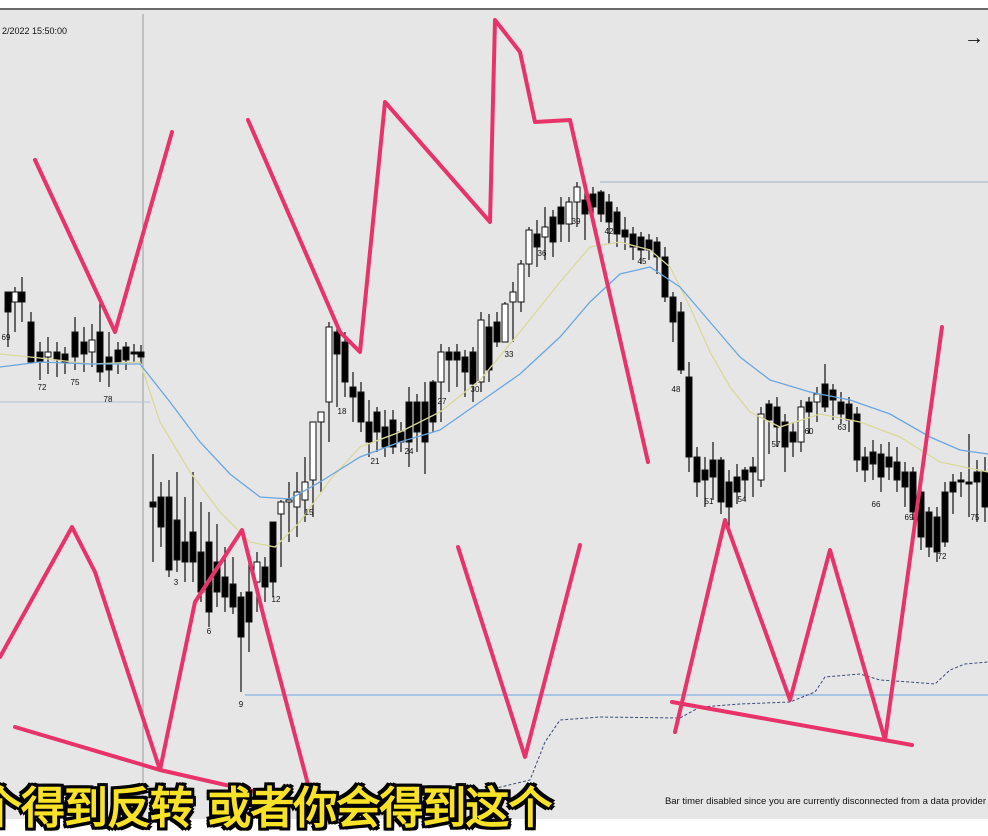 The height and width of the screenshot is (836, 988). What do you see at coordinates (974, 38) in the screenshot?
I see `arrow-right-icon: →` at bounding box center [974, 38].